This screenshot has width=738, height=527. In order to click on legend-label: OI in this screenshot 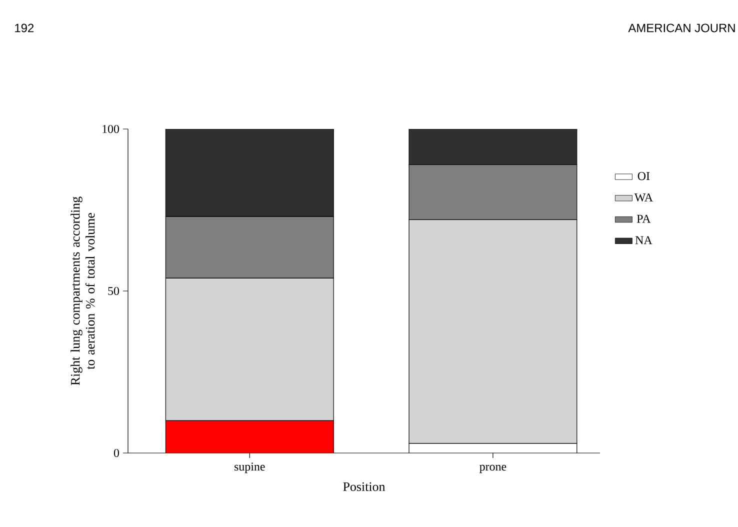, I will do `click(644, 176)`.